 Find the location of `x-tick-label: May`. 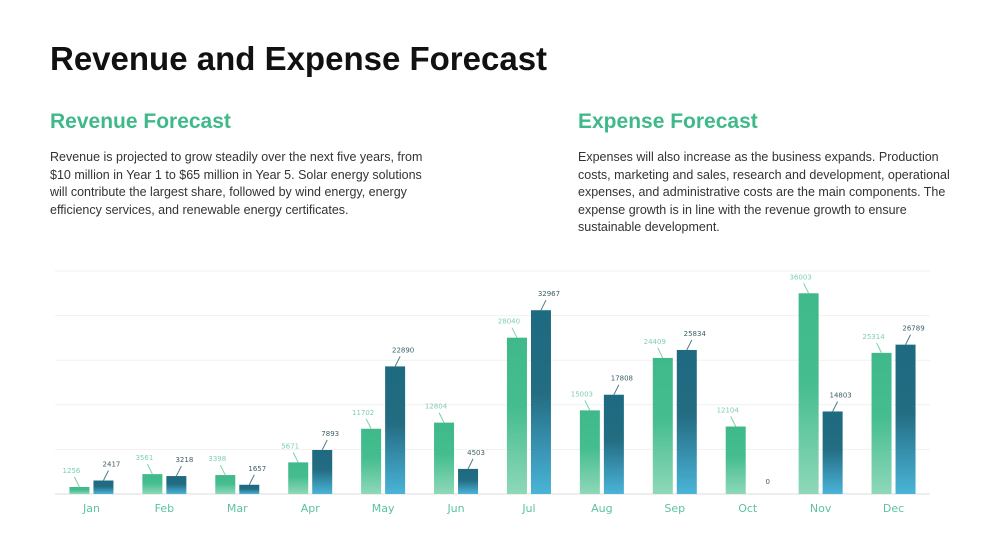

x-tick-label: May is located at coordinates (383, 508).